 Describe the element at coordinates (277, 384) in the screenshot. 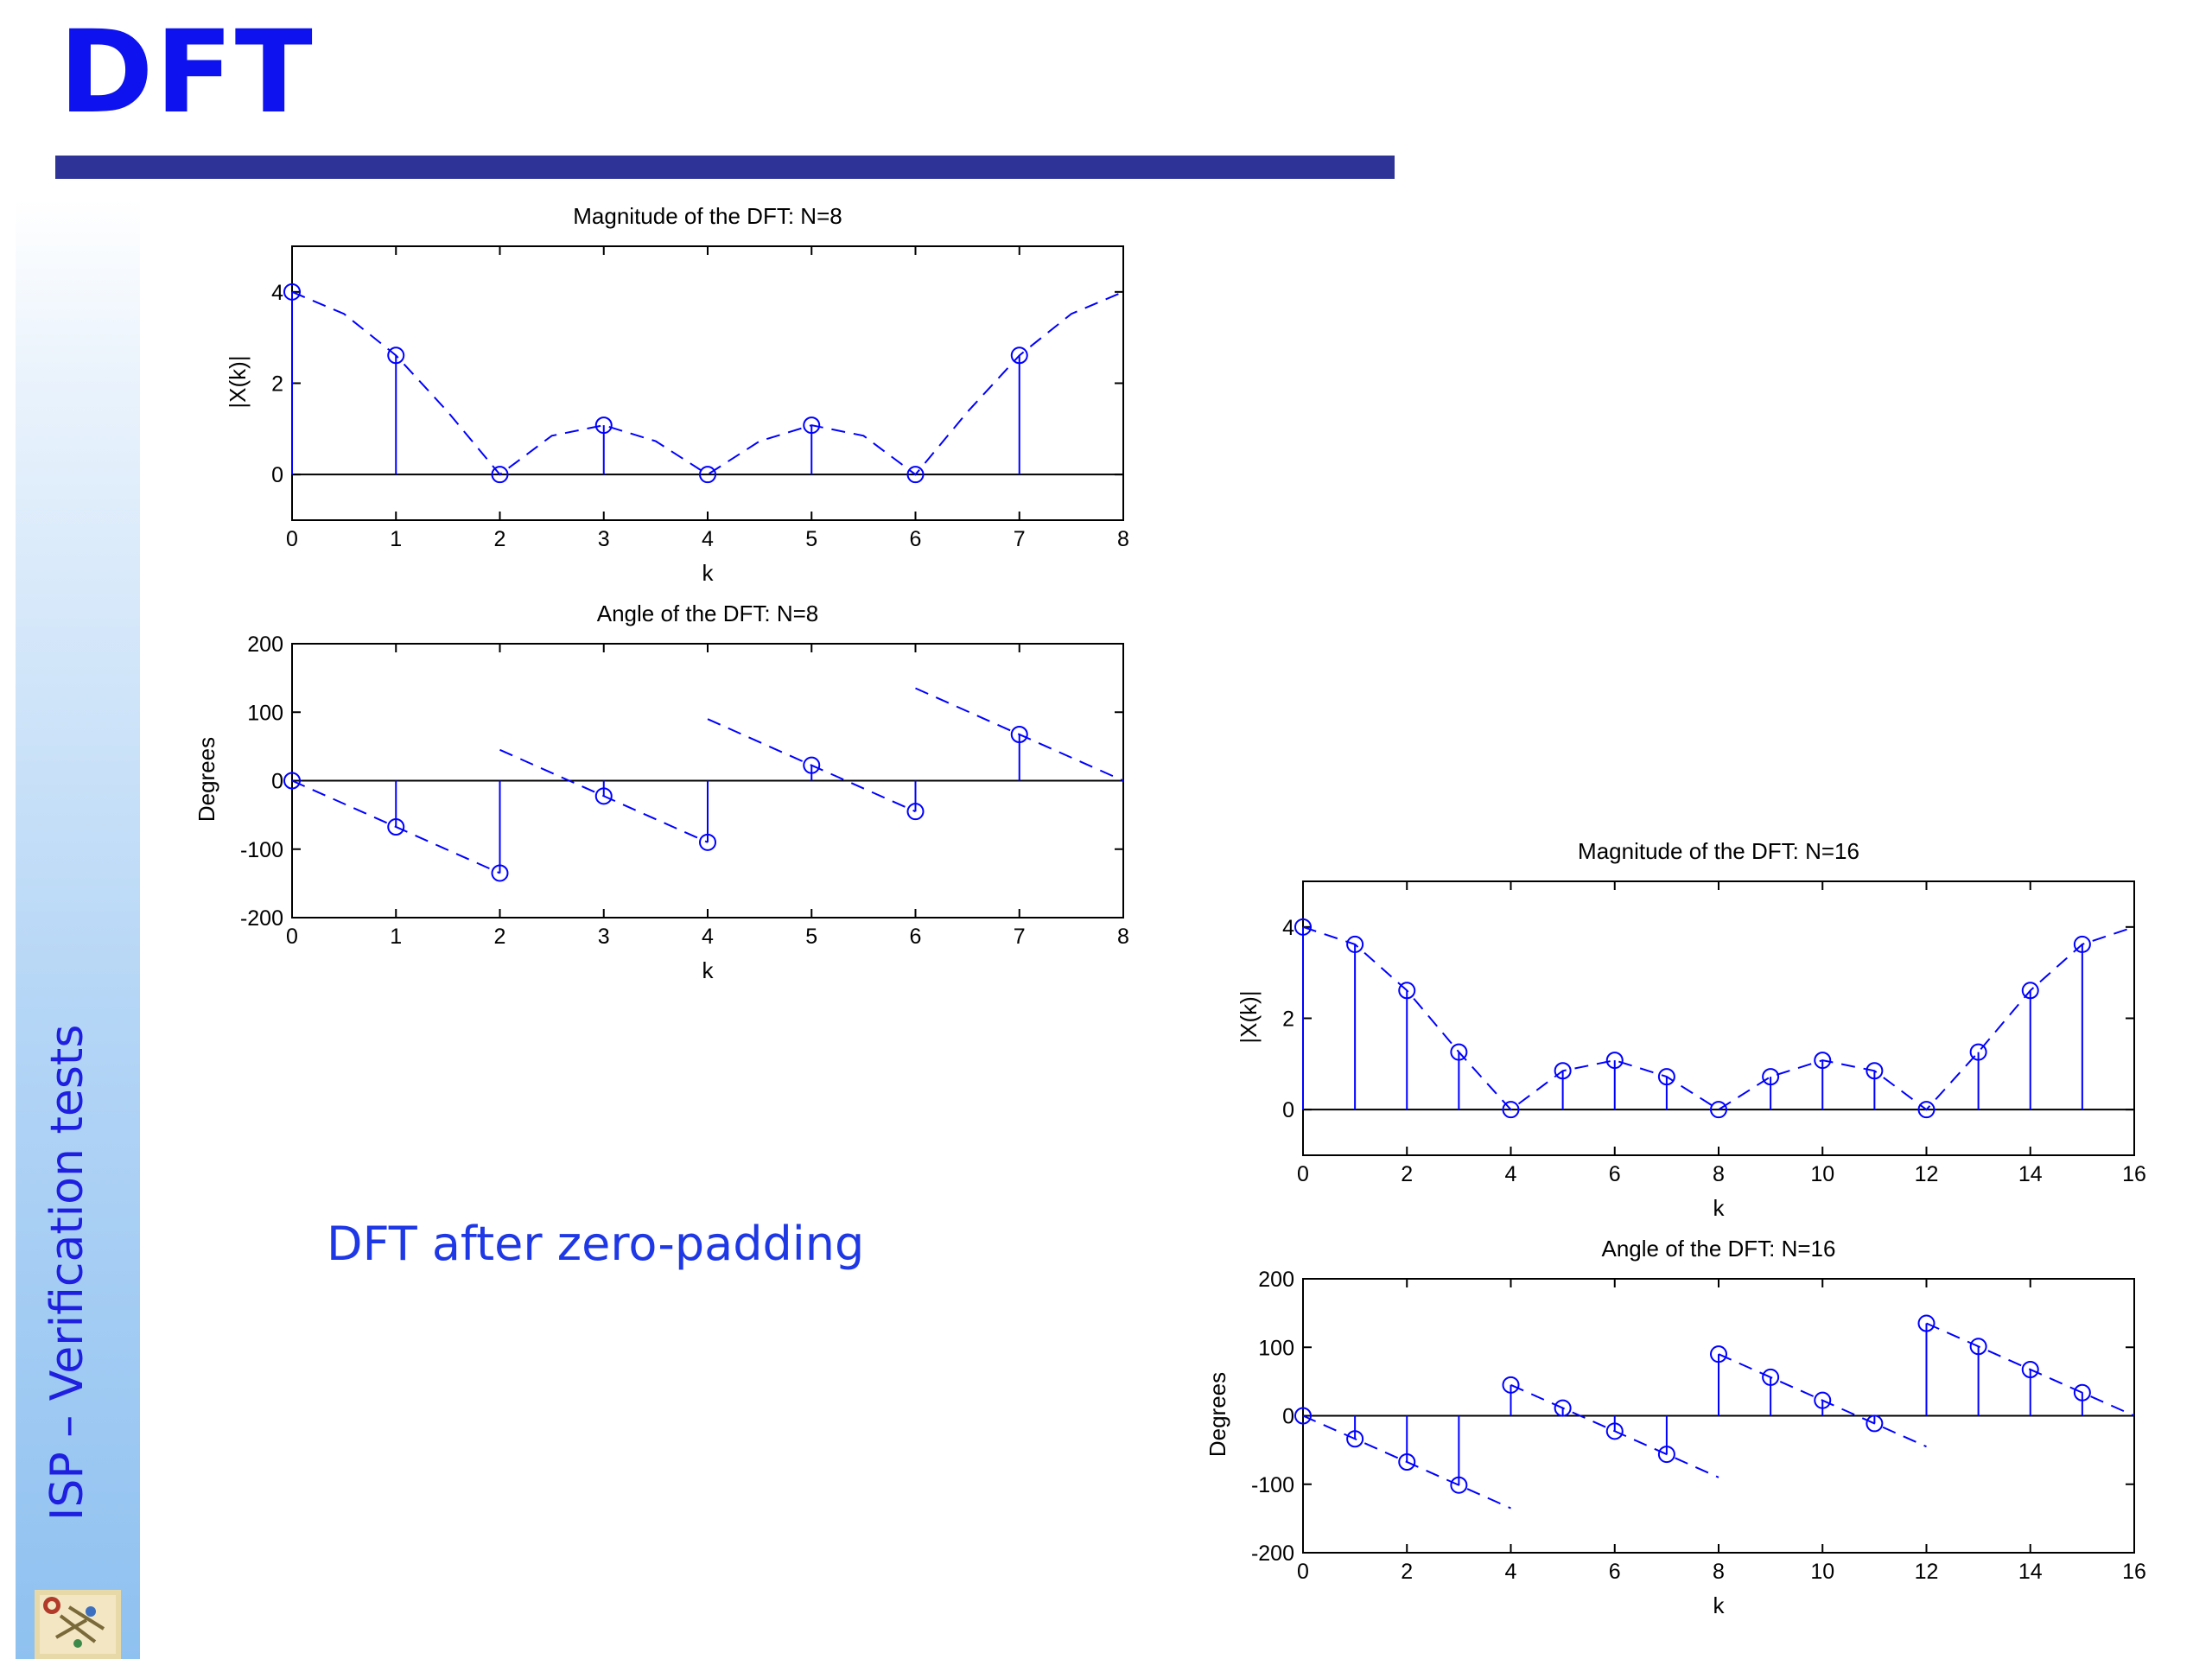

I see `y-tick-label: 2` at that location.